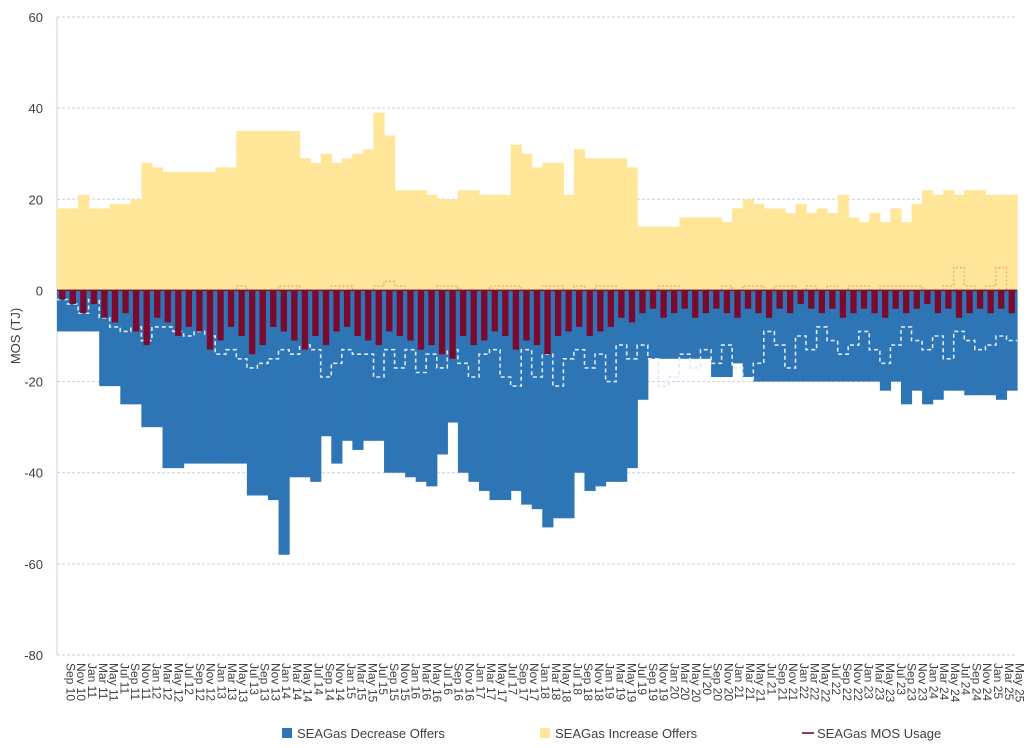 The width and height of the screenshot is (1035, 748). Describe the element at coordinates (437, 683) in the screenshot. I see `x-tick-label: May 16` at that location.